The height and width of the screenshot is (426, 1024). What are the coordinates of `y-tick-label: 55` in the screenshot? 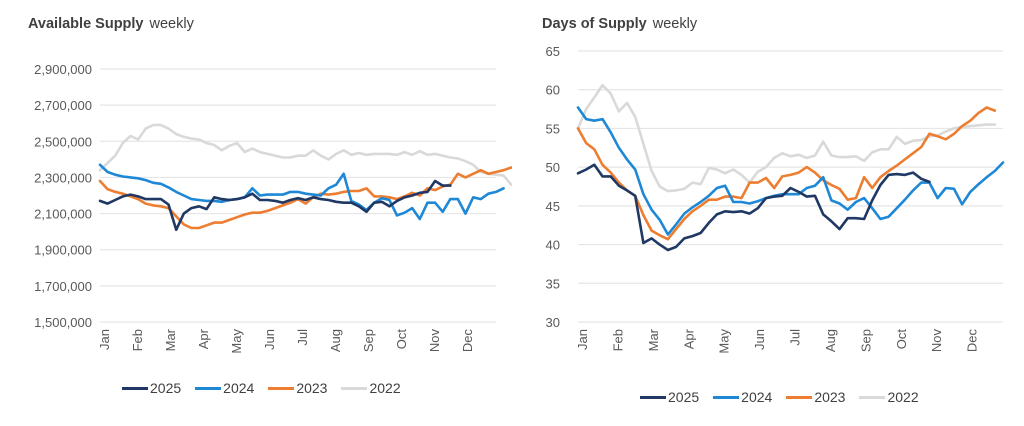 It's located at (553, 128).